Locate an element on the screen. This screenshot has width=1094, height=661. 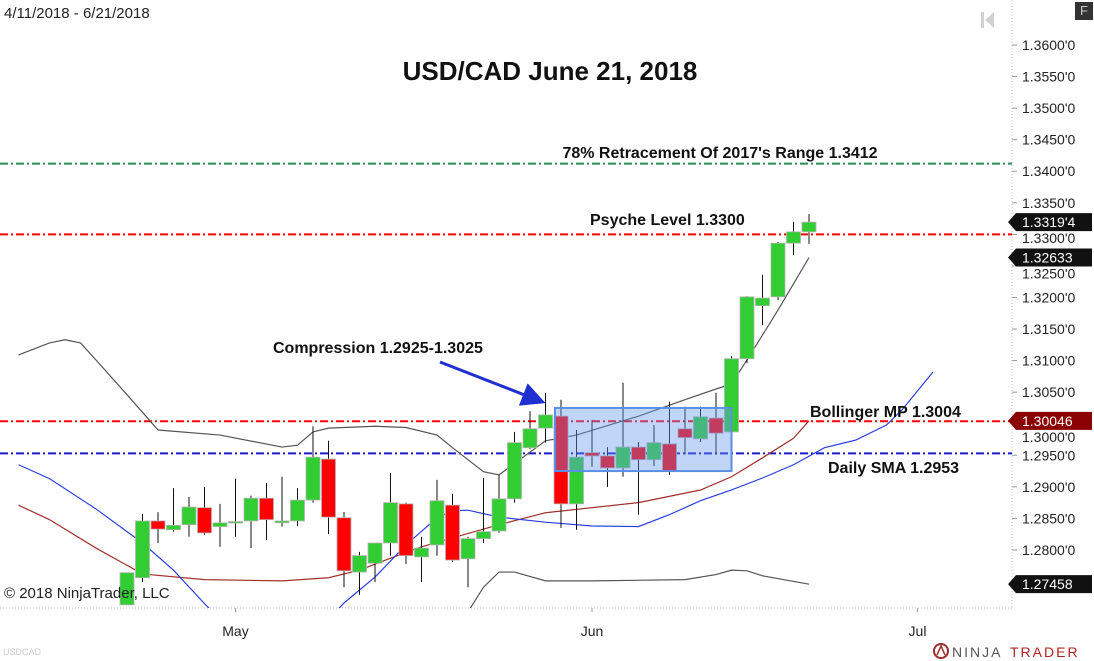
y-tick-label: 1.3200'0 is located at coordinates (1048, 297).